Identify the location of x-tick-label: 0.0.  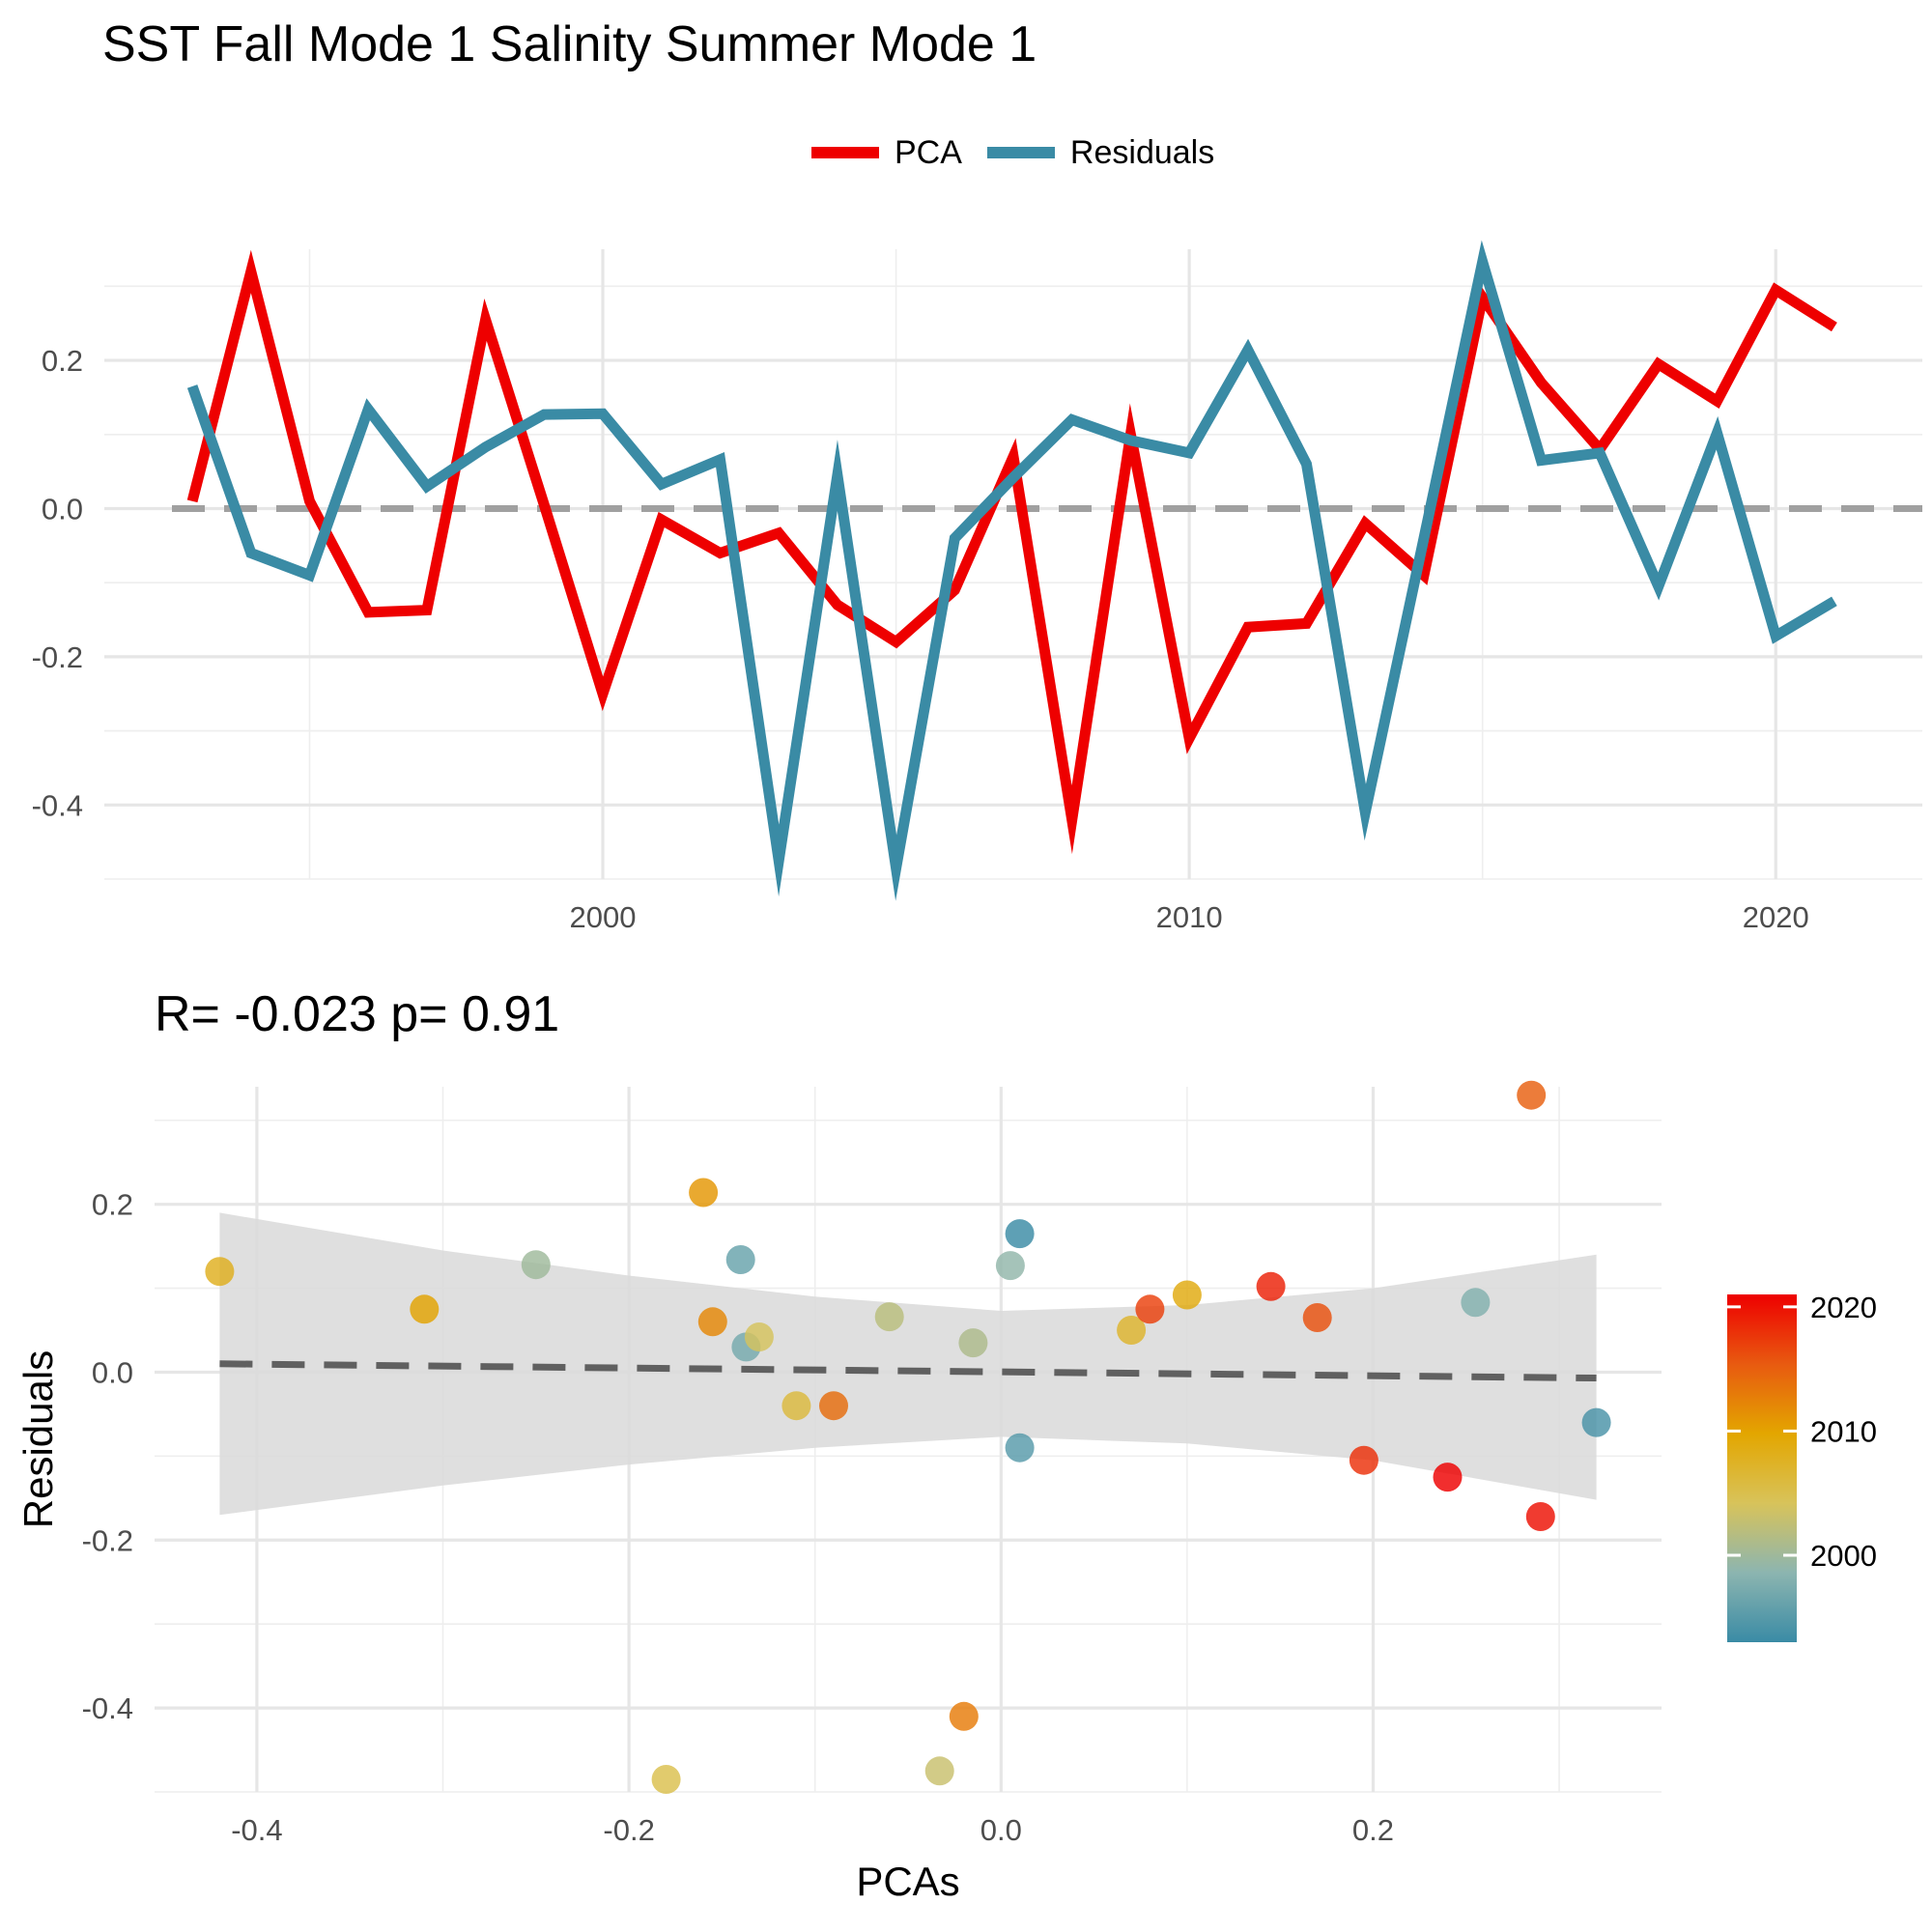
(1001, 1830).